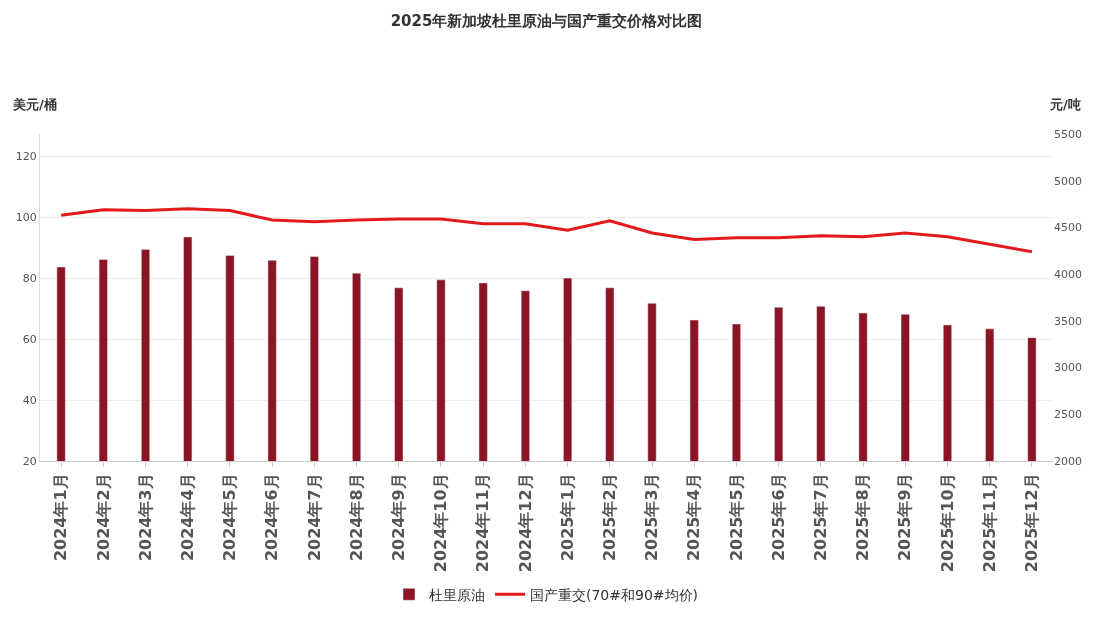  Describe the element at coordinates (614, 594) in the screenshot. I see `legend-label: 国产重交(70#和90#均价)` at that location.